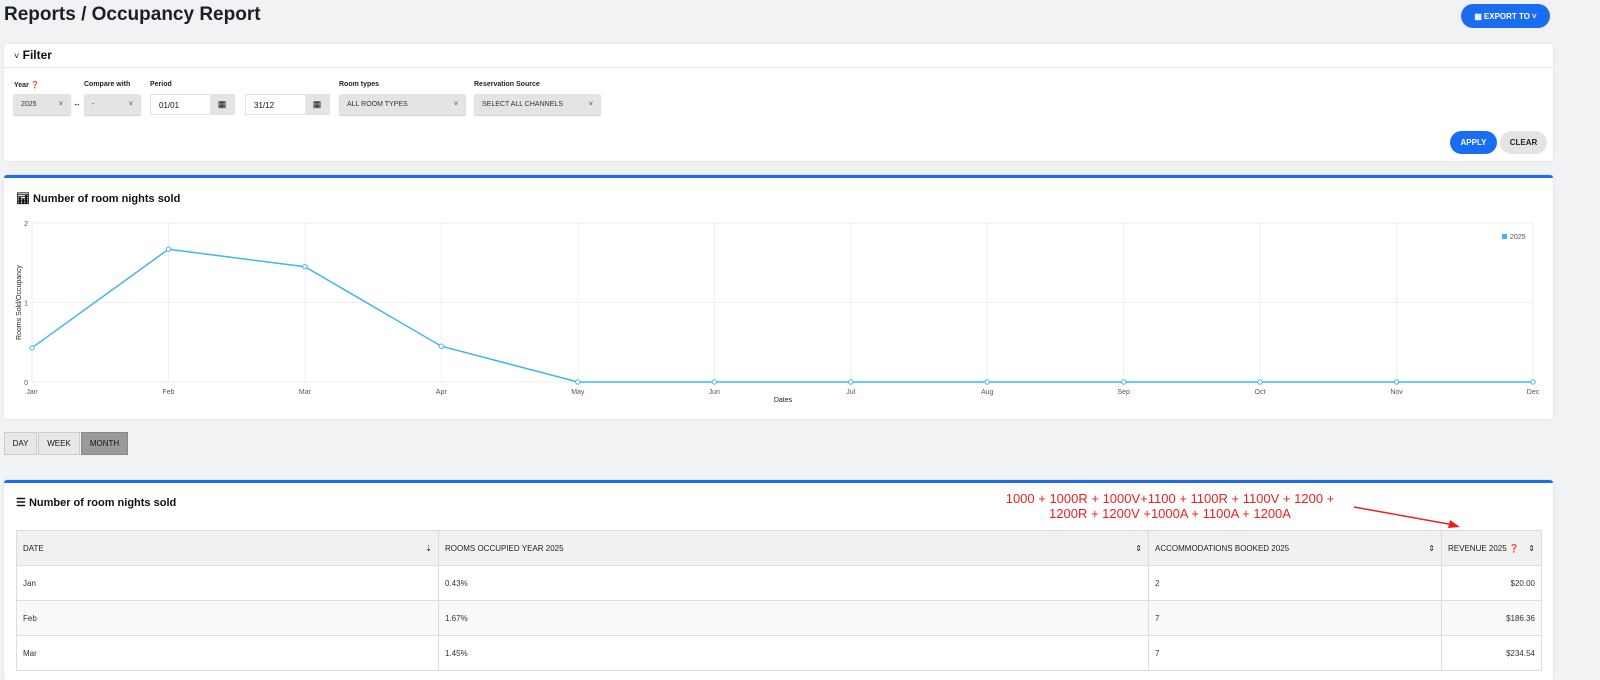  I want to click on table-cell: Mar, so click(227, 653).